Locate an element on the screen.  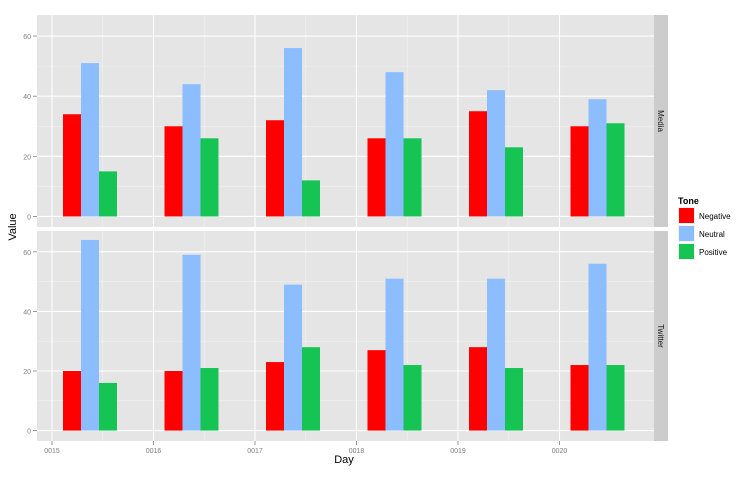
legend-label-negative: Negative is located at coordinates (715, 216).